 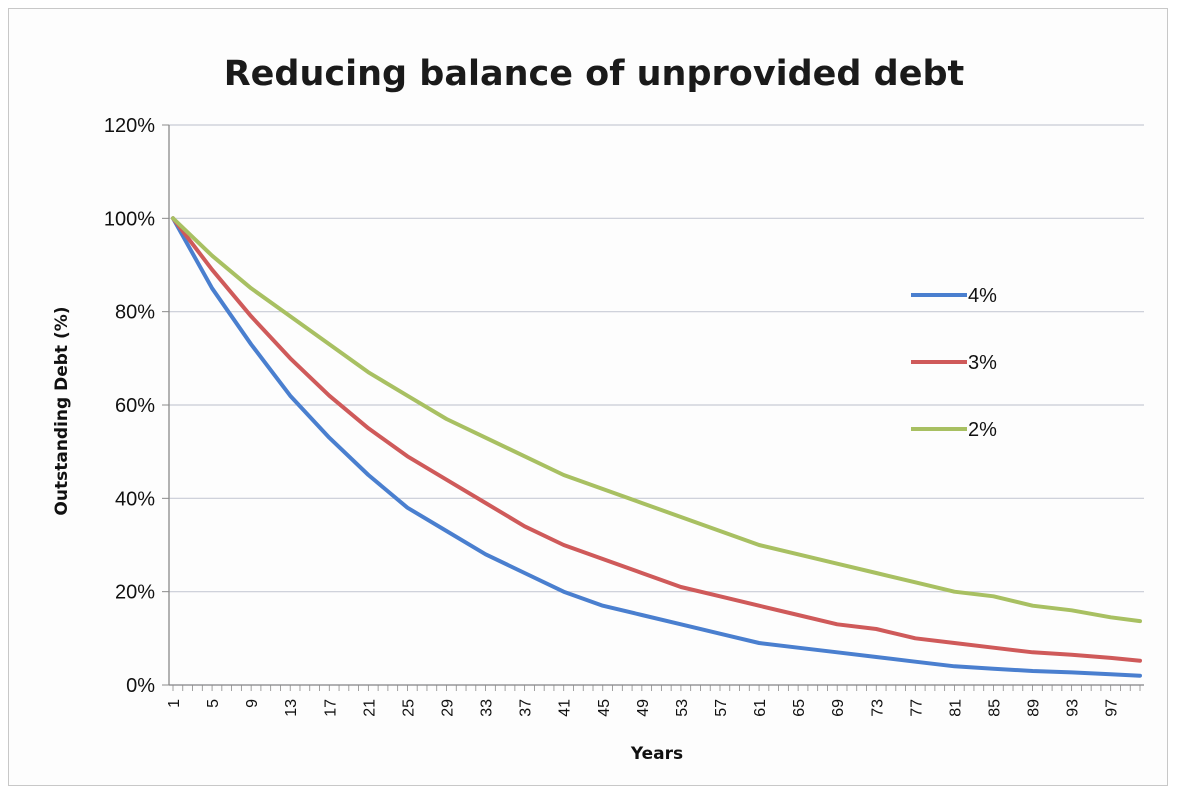 I want to click on x-tick-label: 61, so click(x=760, y=708).